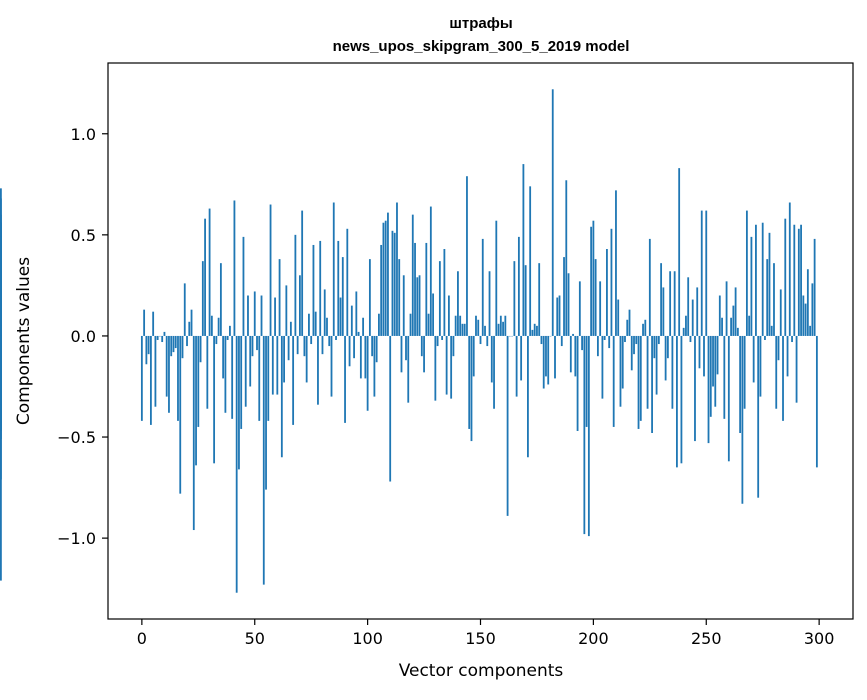  What do you see at coordinates (83, 235) in the screenshot?
I see `y-tick-label: 0.5` at bounding box center [83, 235].